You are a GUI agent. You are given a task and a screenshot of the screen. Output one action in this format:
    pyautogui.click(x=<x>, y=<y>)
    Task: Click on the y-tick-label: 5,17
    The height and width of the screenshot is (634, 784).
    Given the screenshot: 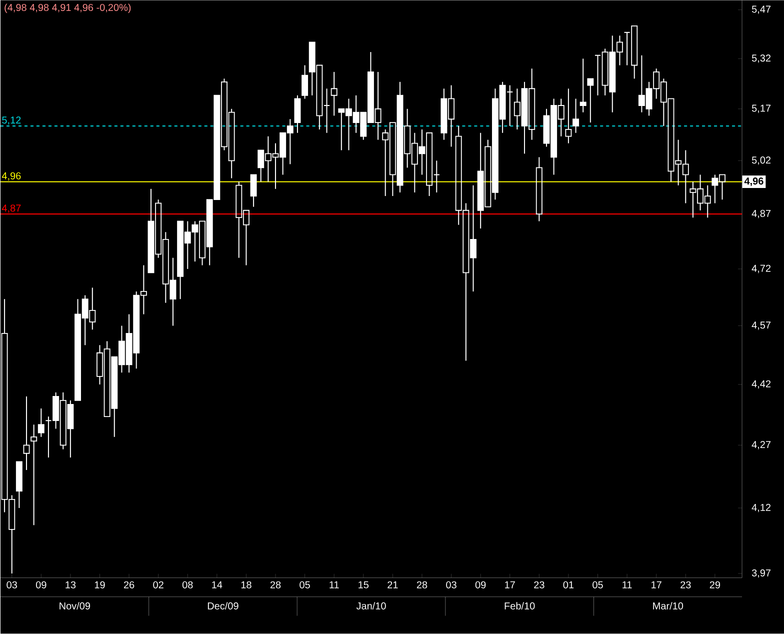 What is the action you would take?
    pyautogui.click(x=761, y=109)
    